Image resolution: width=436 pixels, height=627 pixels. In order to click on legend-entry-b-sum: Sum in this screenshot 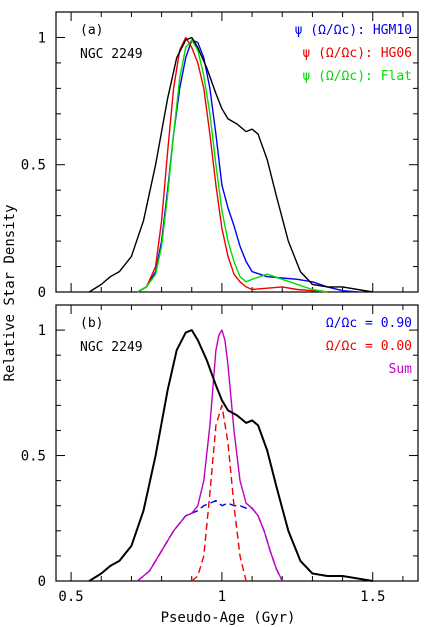, I will do `click(401, 369)`.